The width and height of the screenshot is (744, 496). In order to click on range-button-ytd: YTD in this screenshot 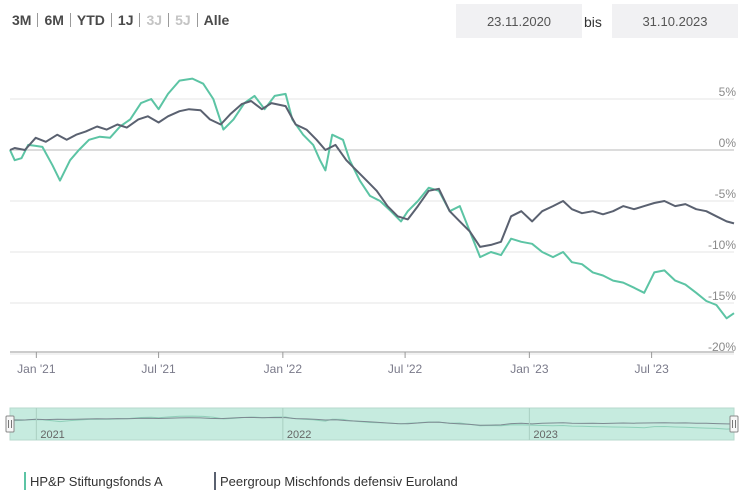, I will do `click(90, 20)`.